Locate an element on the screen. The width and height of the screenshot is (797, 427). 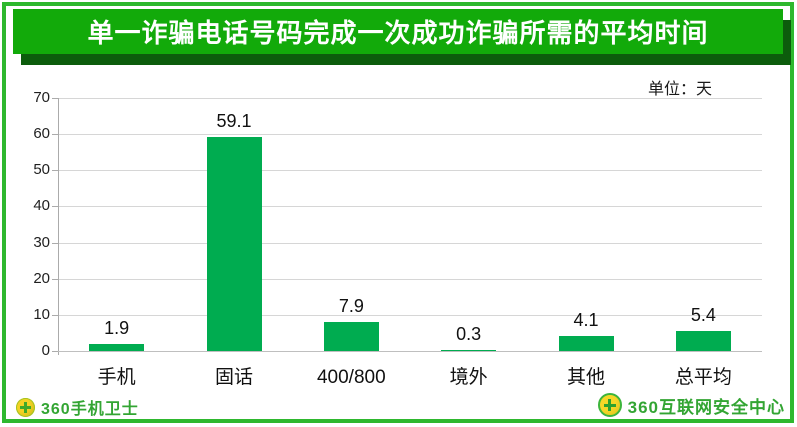
y-tick-label: 50 is located at coordinates (41, 170).